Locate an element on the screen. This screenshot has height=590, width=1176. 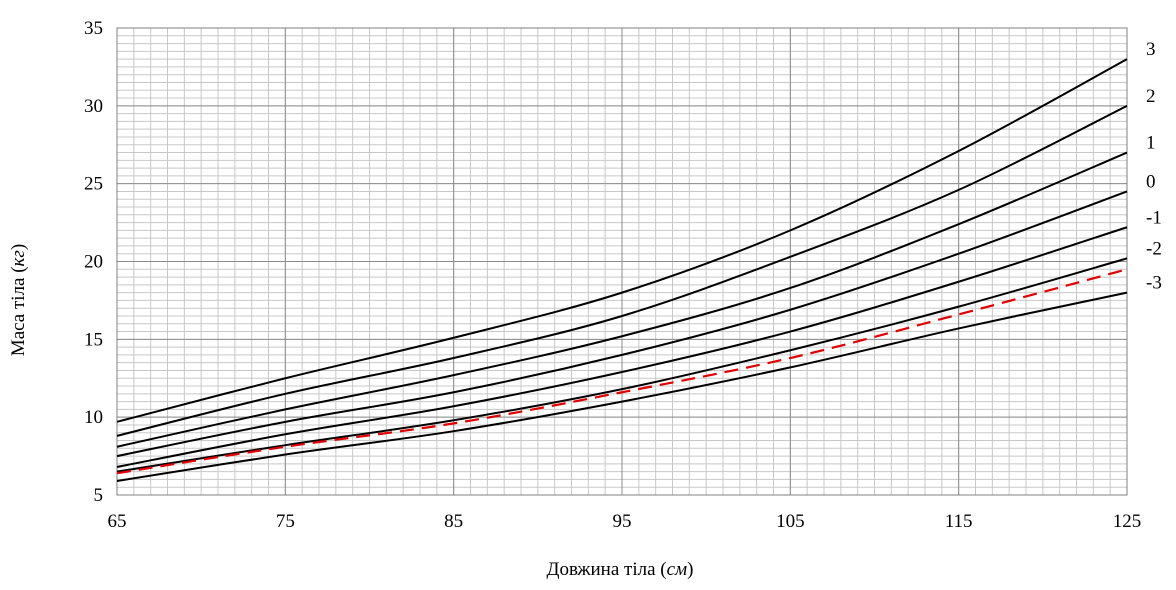
x-axis-title: Довжина тіла (см) is located at coordinates (620, 569).